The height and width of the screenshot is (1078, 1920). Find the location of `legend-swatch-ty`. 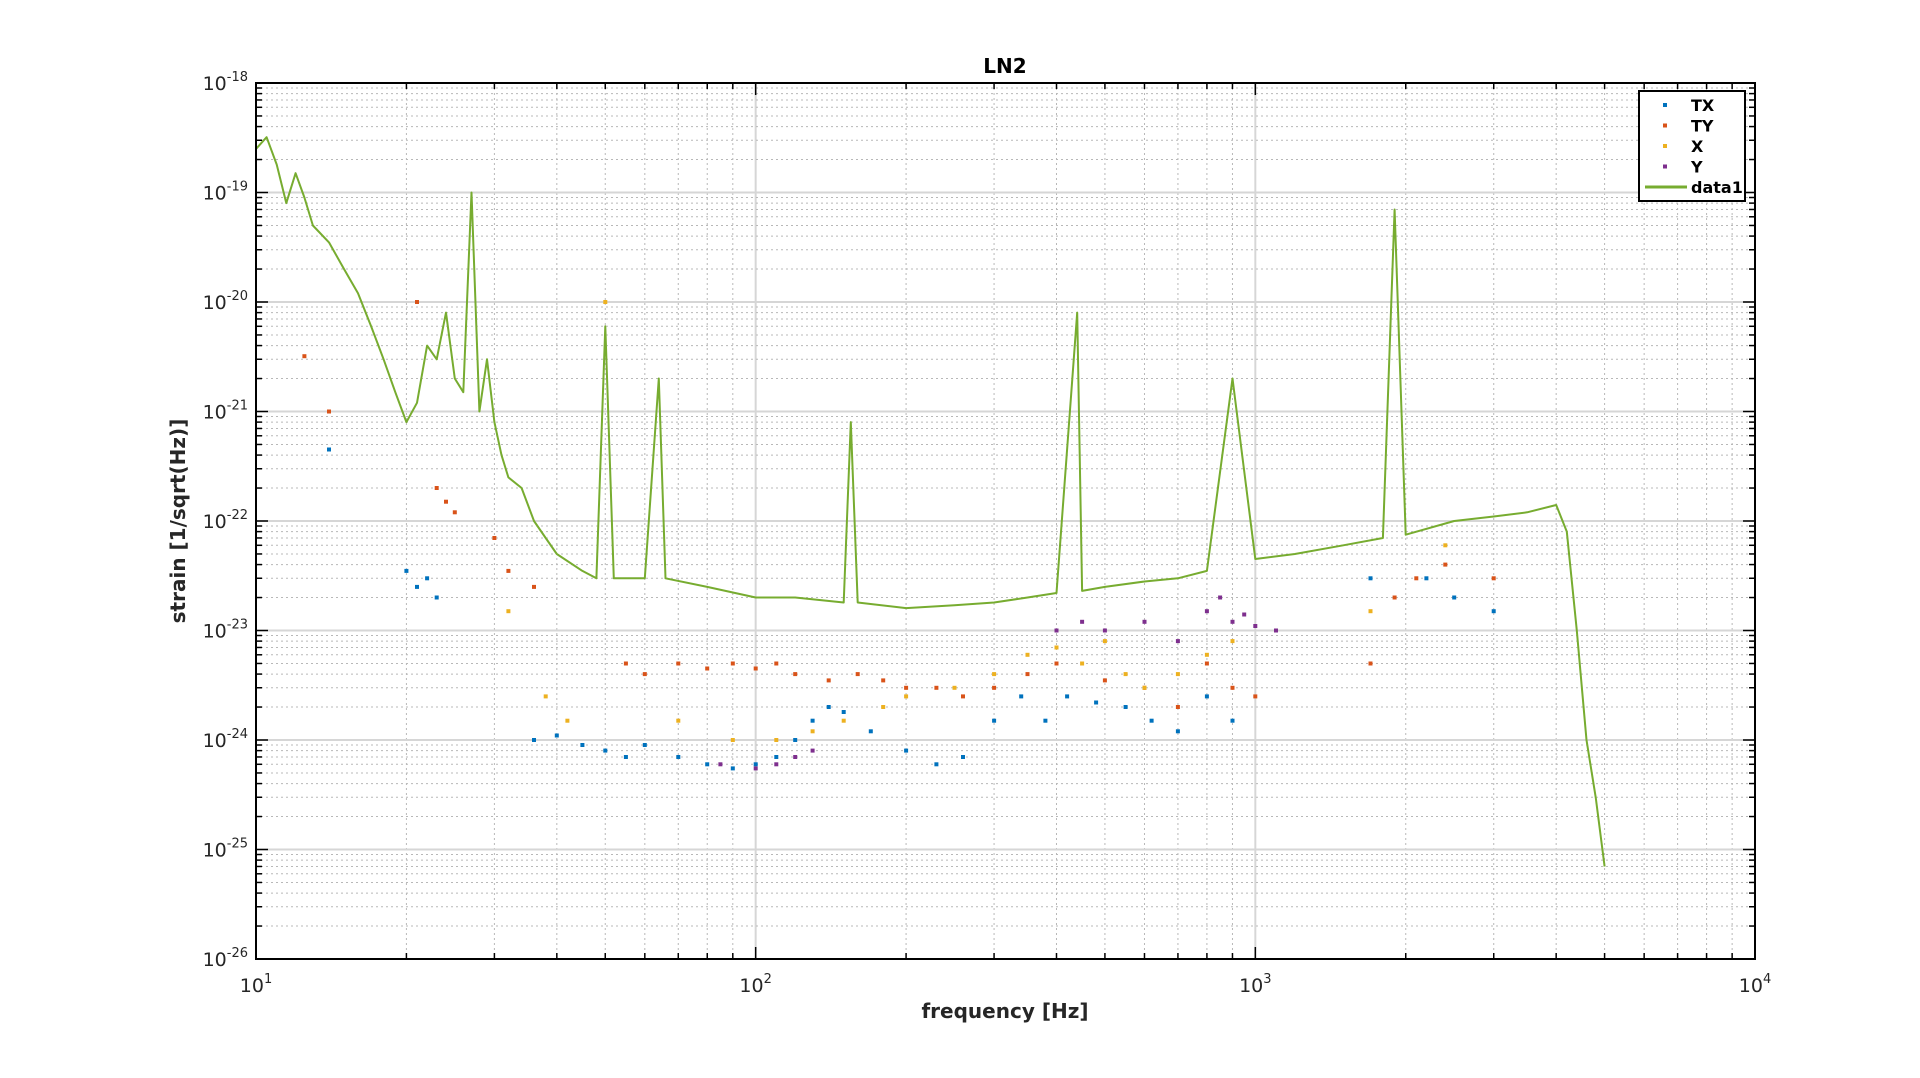

legend-swatch-ty is located at coordinates (1665, 125).